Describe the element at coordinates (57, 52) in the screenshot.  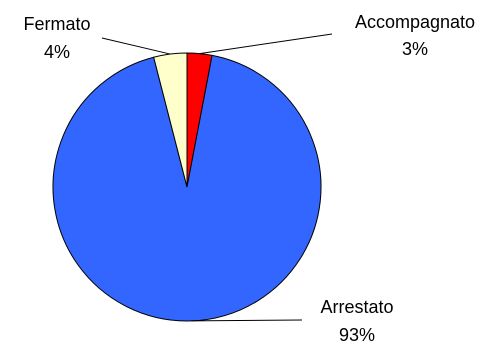
I see `slice-percent-fermato: 4%` at that location.